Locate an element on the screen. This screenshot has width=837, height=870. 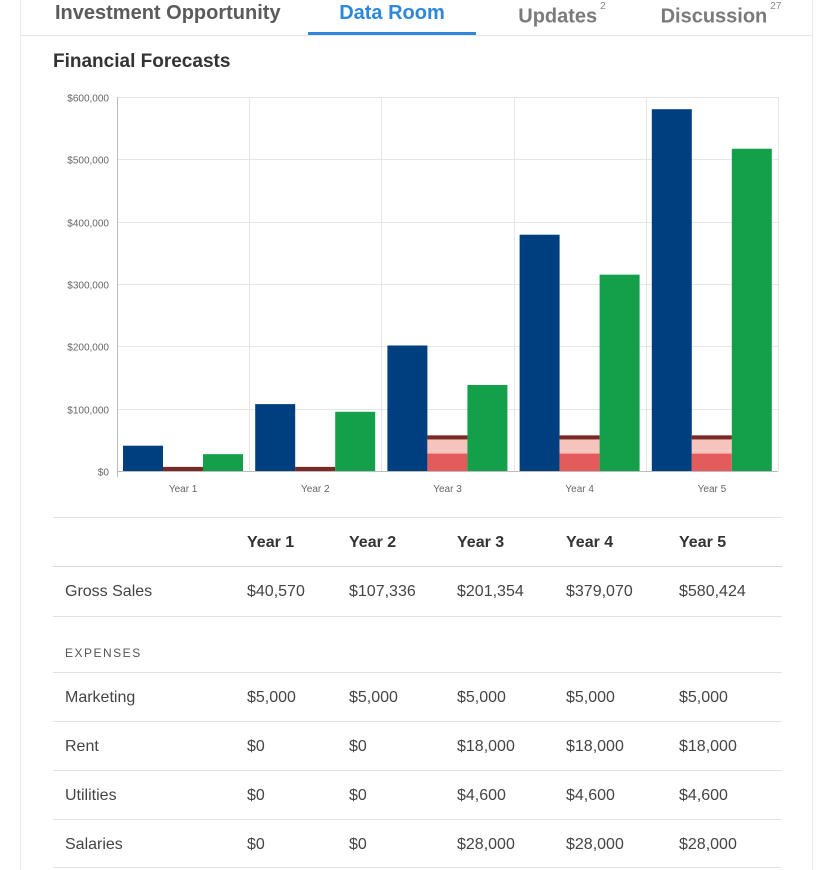
x-tick-label: Year 2 is located at coordinates (315, 489).